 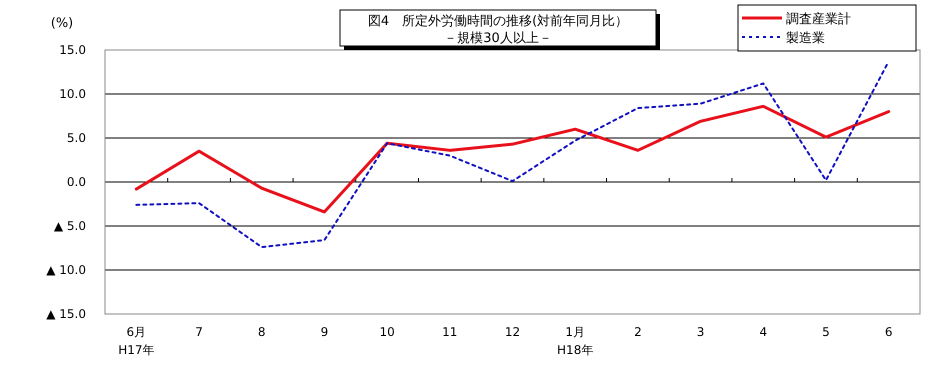 I want to click on x-tick-label: 5, so click(x=826, y=332).